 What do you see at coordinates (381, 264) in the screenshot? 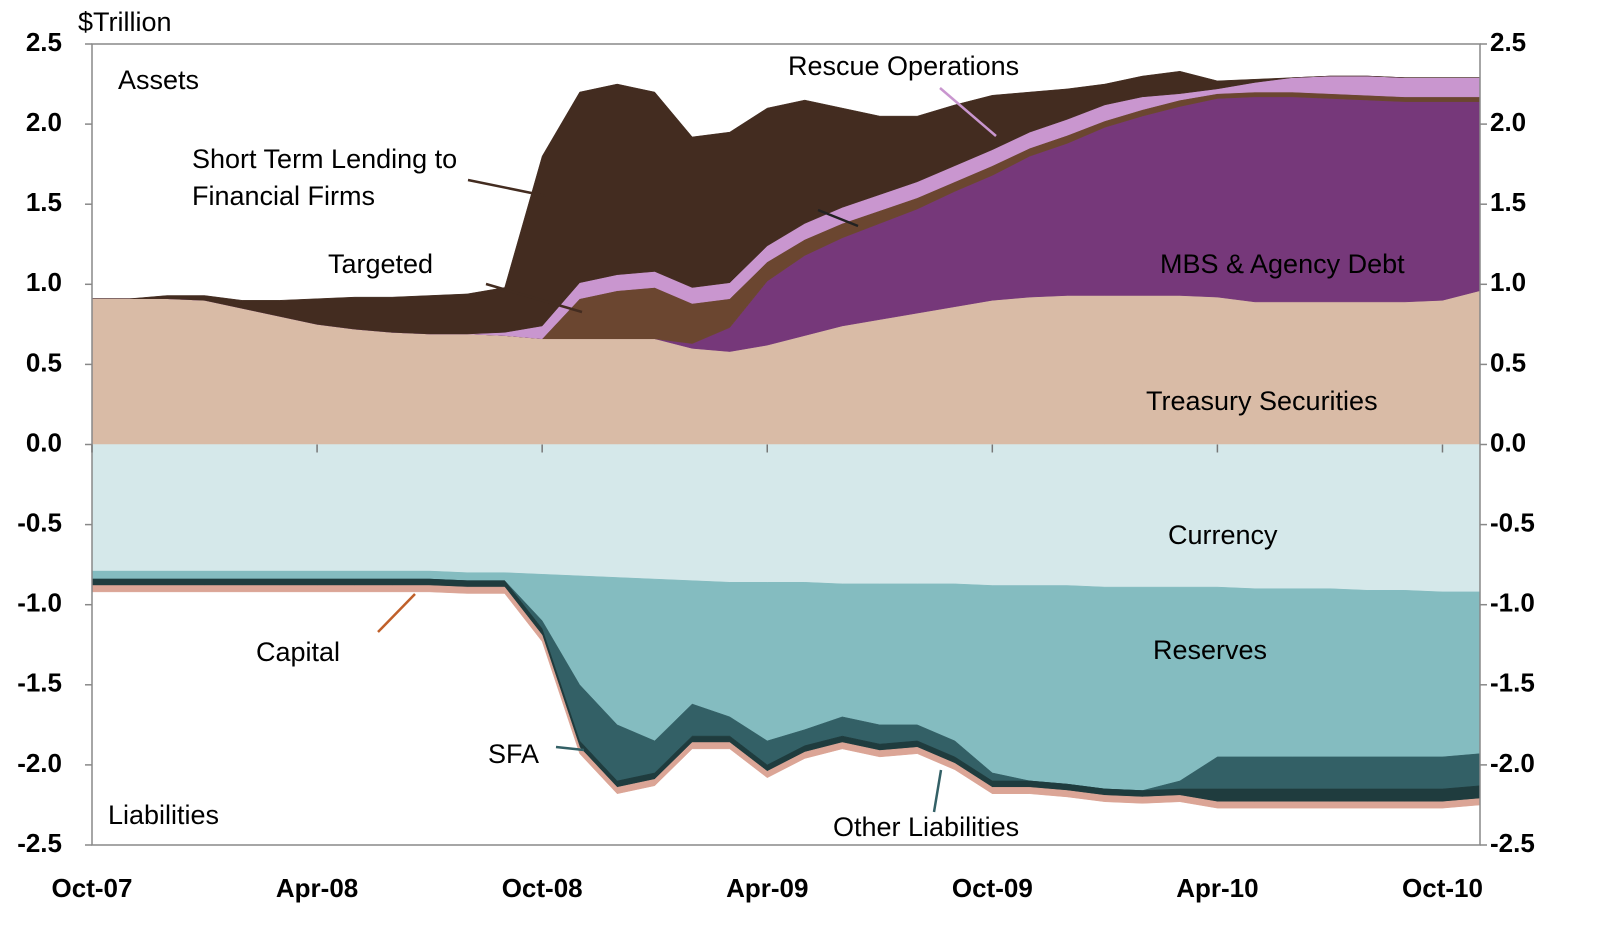
I see `series-label: Targeted` at bounding box center [381, 264].